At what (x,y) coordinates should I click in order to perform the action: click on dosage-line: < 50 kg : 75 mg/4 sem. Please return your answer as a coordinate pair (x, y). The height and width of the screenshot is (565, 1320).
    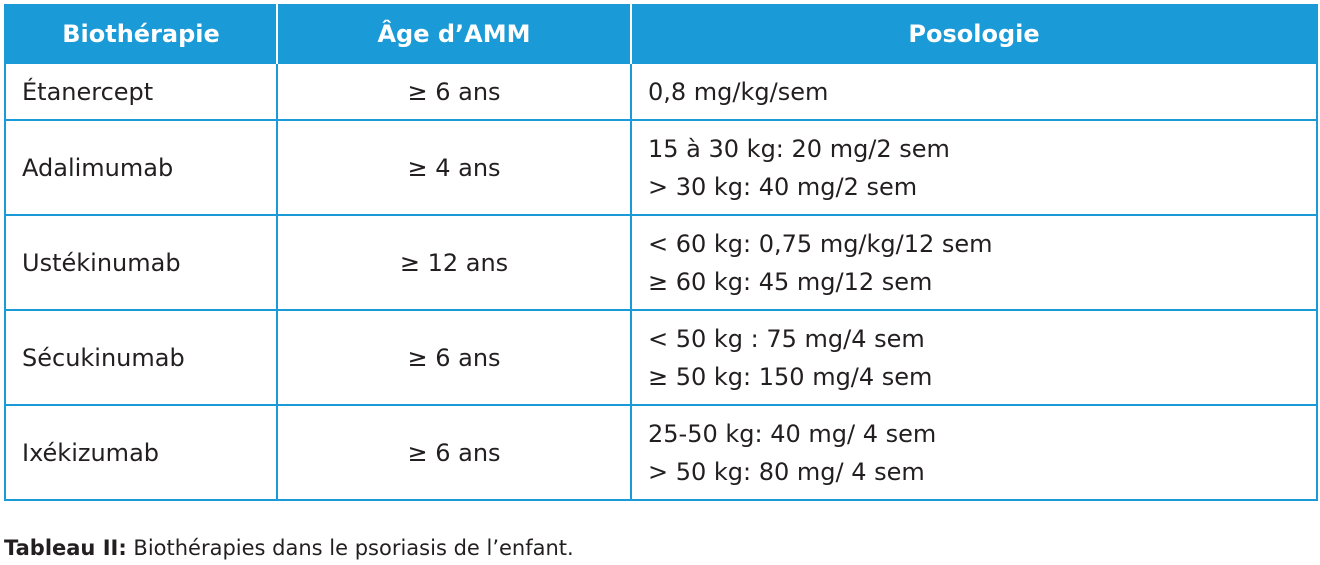
    Looking at the image, I should click on (786, 338).